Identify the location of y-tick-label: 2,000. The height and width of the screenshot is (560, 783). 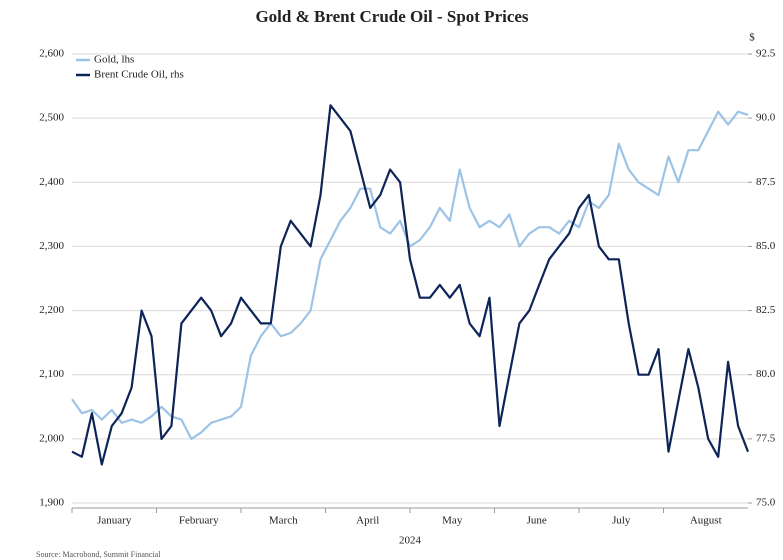
(51, 438).